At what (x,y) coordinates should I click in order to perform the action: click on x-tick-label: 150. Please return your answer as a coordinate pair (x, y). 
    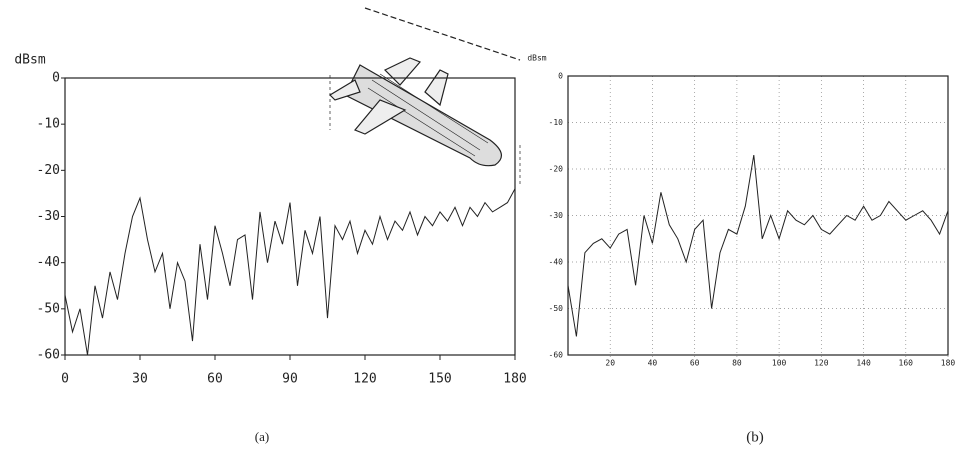
    Looking at the image, I should click on (439, 379).